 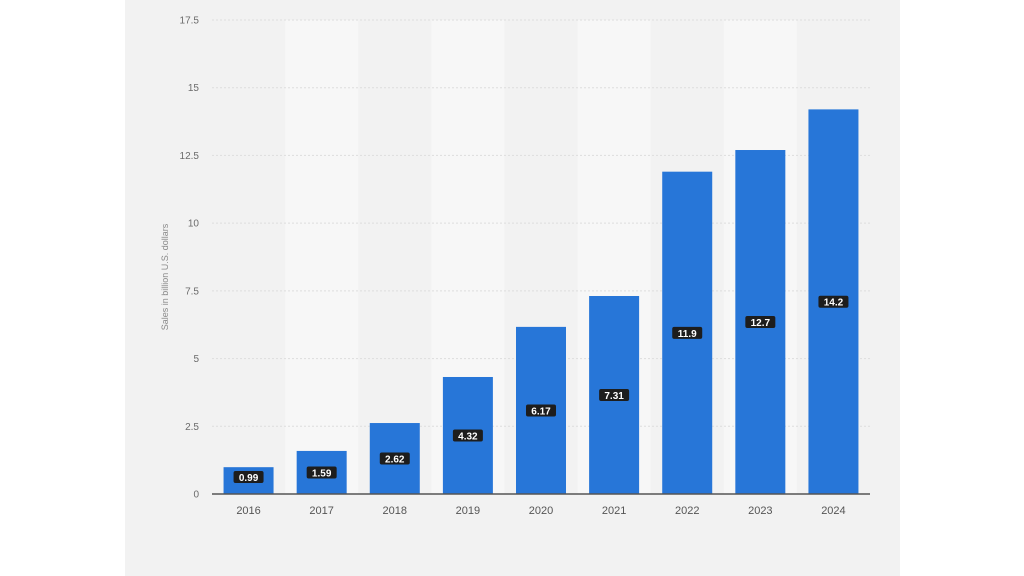 What do you see at coordinates (468, 511) in the screenshot?
I see `x-tick-label: 2019` at bounding box center [468, 511].